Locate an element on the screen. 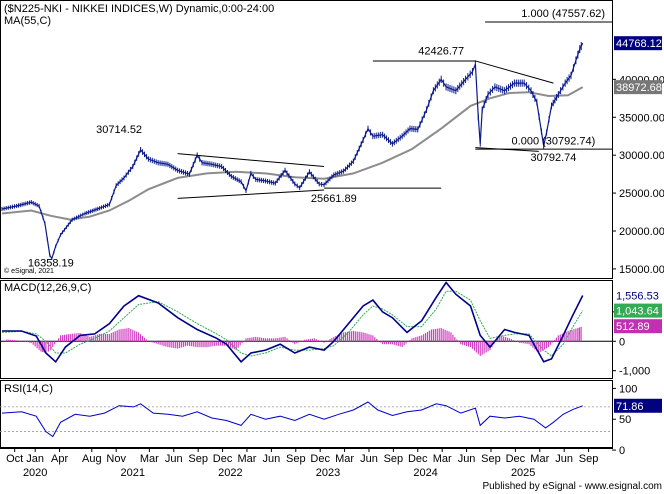 The image size is (664, 494). macd-title: MACD(12,26,9,C) is located at coordinates (47, 288).